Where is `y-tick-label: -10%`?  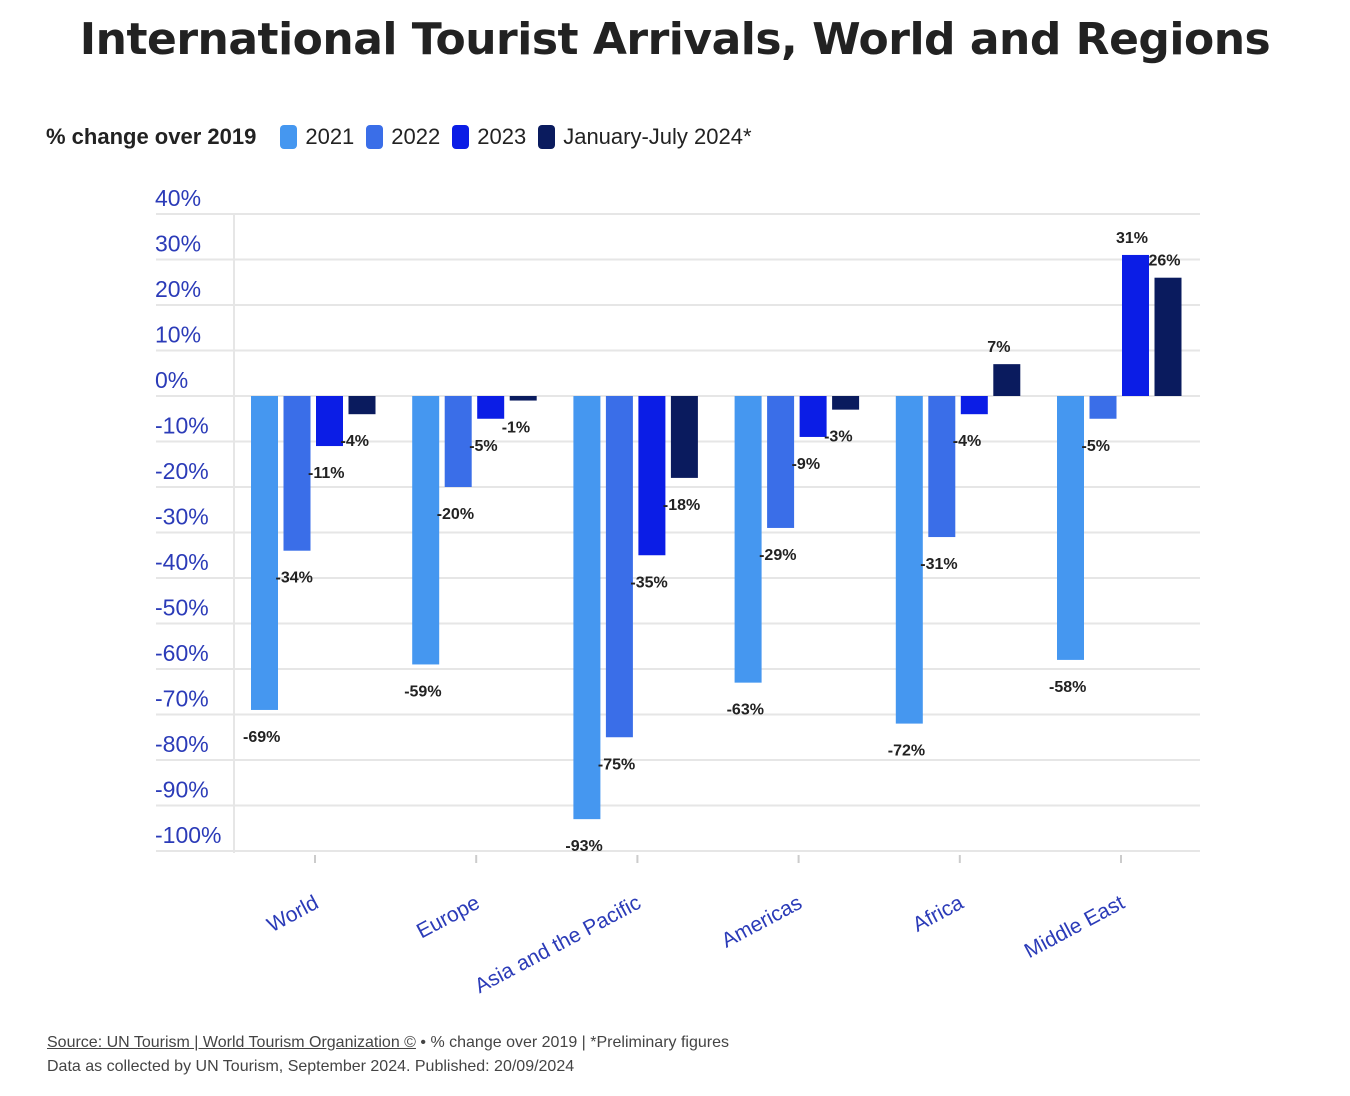 y-tick-label: -10% is located at coordinates (182, 426).